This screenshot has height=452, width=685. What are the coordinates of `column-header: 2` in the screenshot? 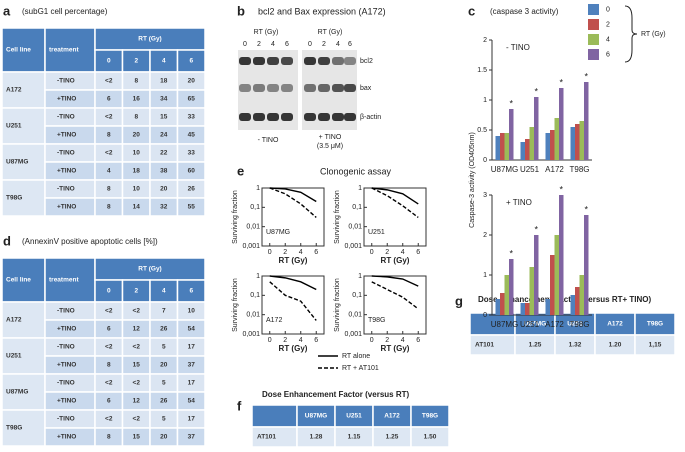 It's located at (136, 291).